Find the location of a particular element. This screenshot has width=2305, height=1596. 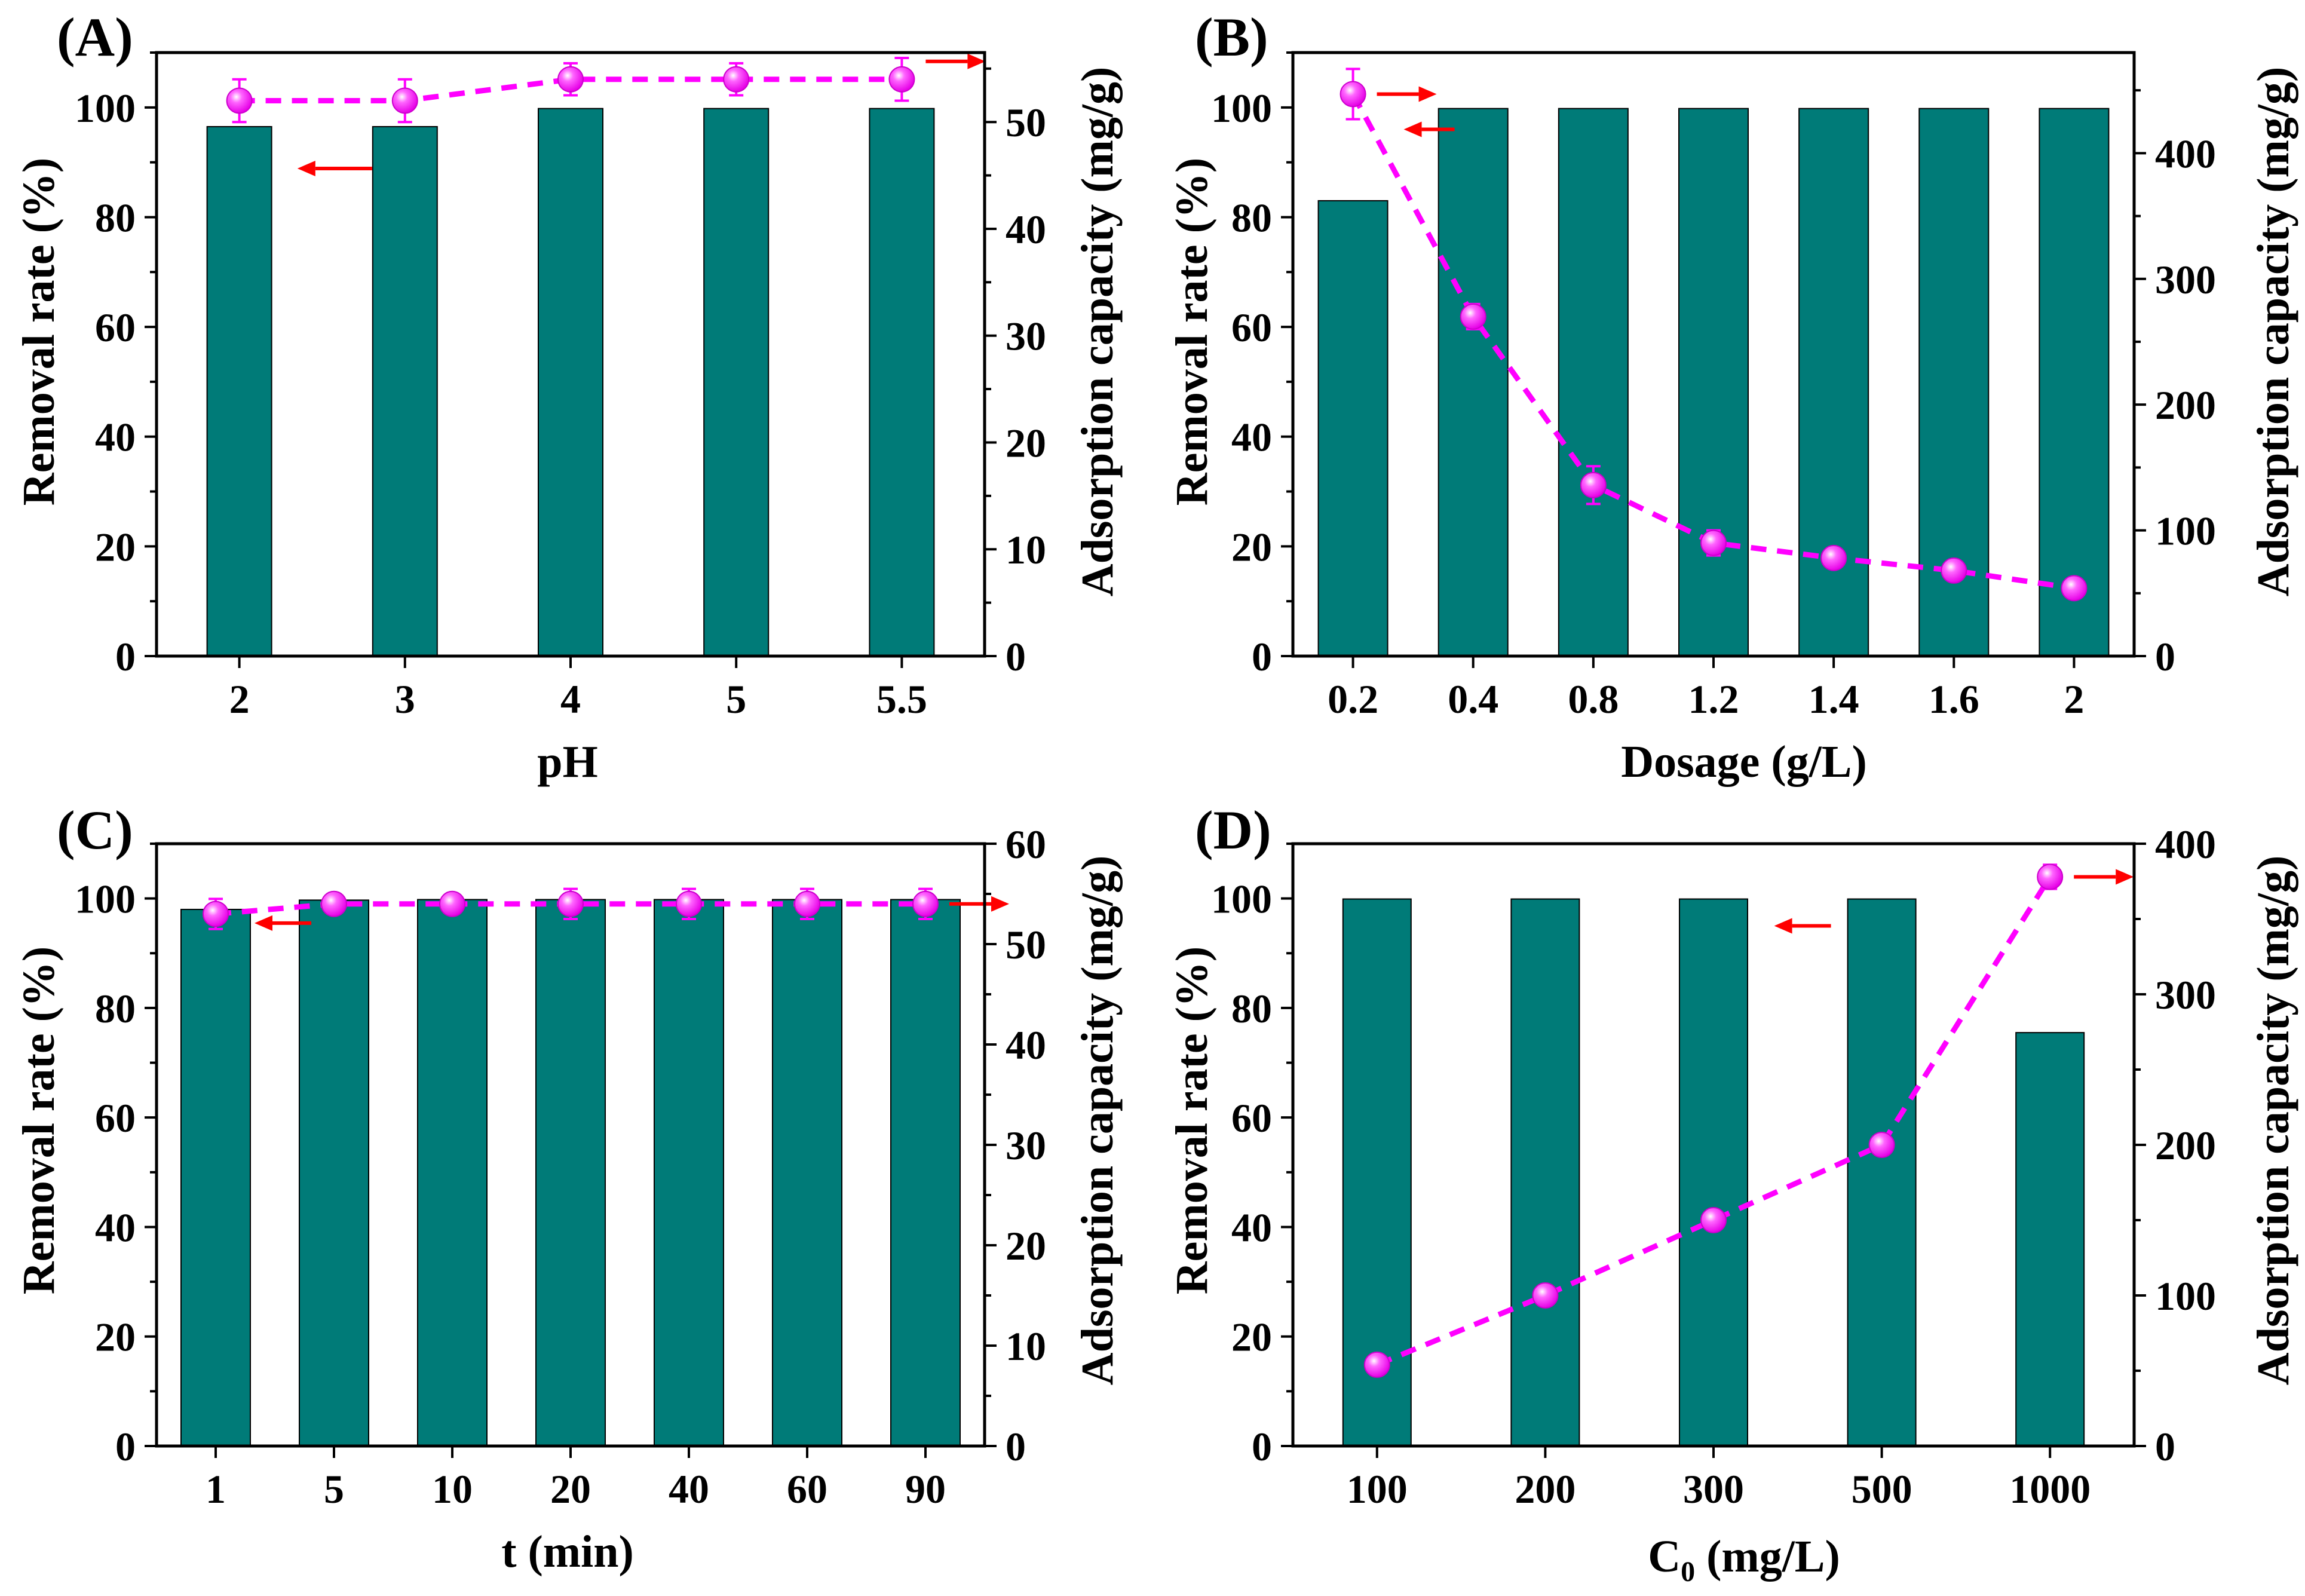

panel-c-x-ticks: 1 5 10 20 40 60 90 is located at coordinates (576, 1479).